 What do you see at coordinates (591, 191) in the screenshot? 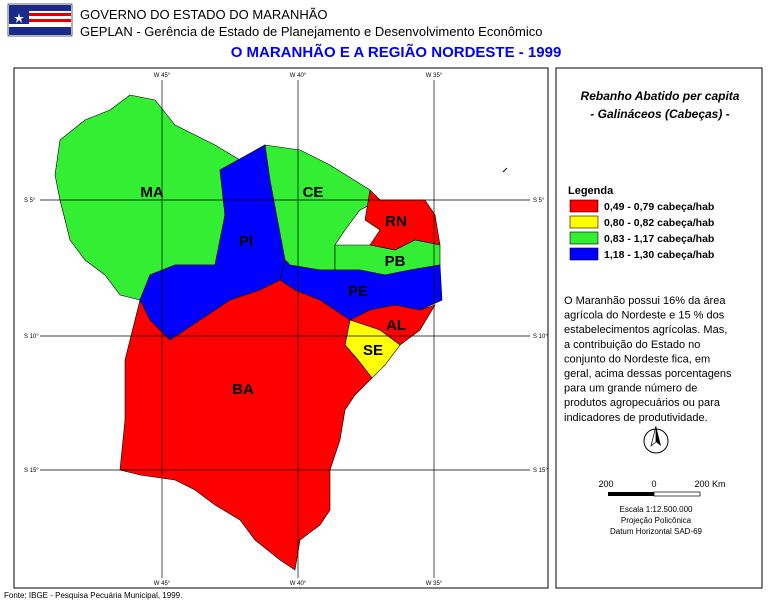
I see `legend-heading: Legenda` at bounding box center [591, 191].